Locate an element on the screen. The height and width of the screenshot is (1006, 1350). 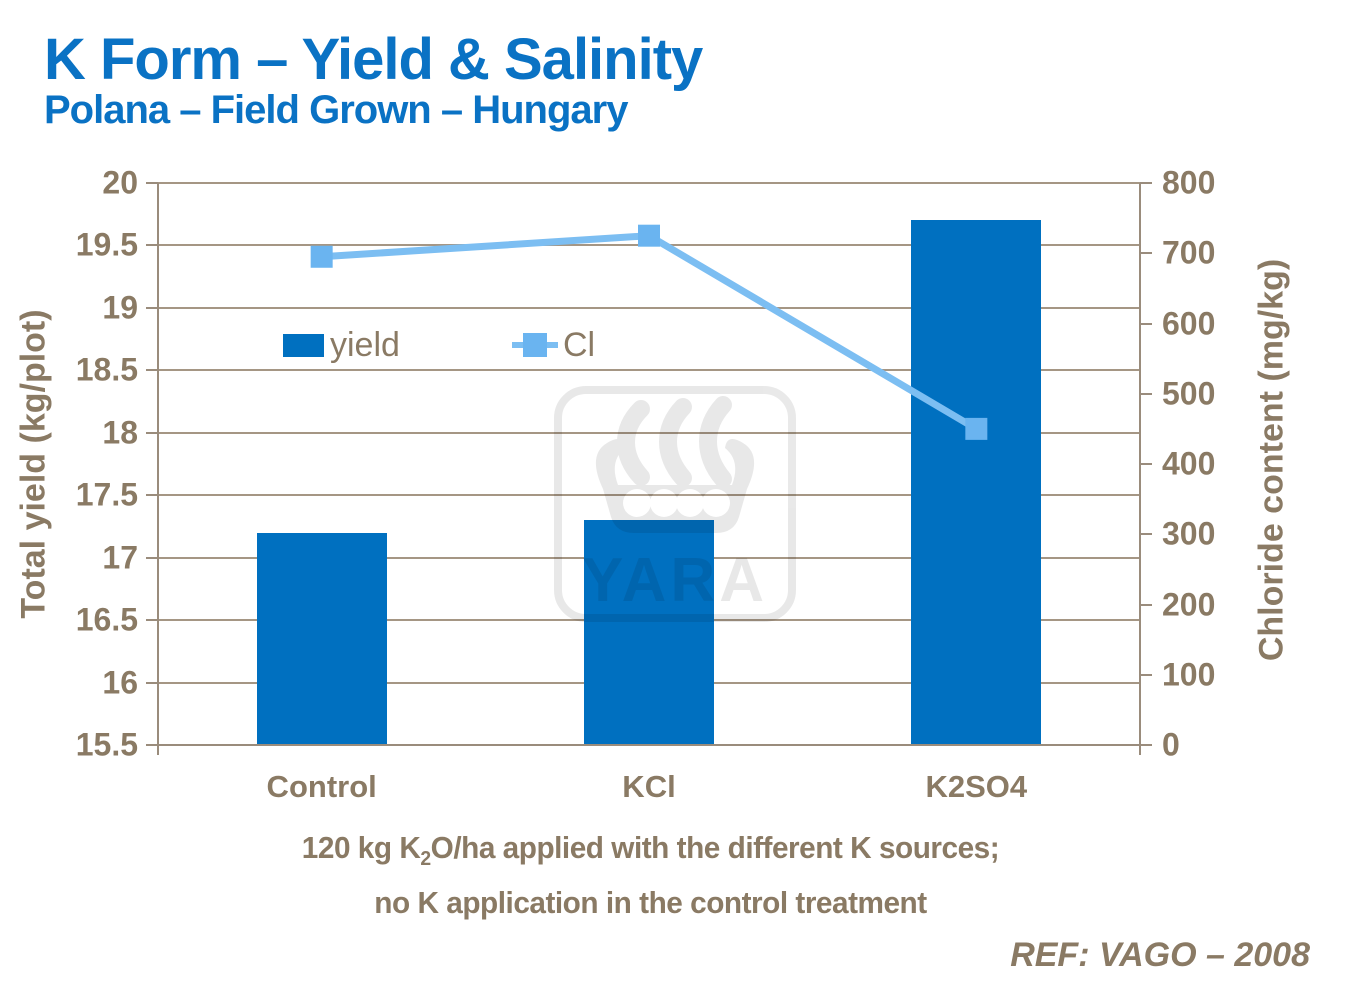
left-tick-label: 16.5 is located at coordinates (106, 619).